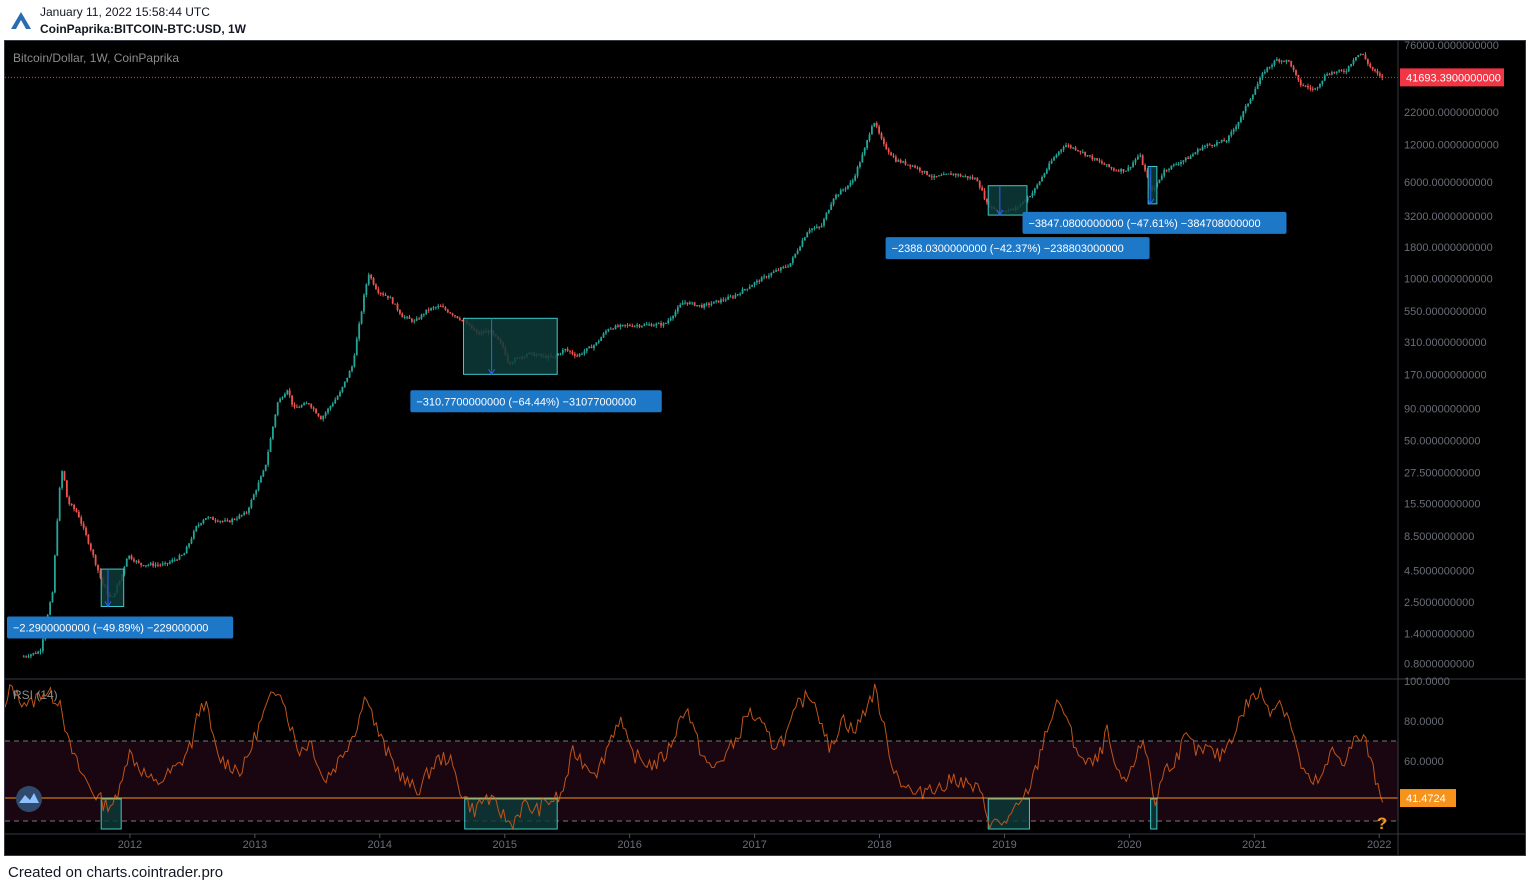 Image resolution: width=1532 pixels, height=888 pixels. What do you see at coordinates (1426, 799) in the screenshot?
I see `rsi-current-value: 41.4724` at bounding box center [1426, 799].